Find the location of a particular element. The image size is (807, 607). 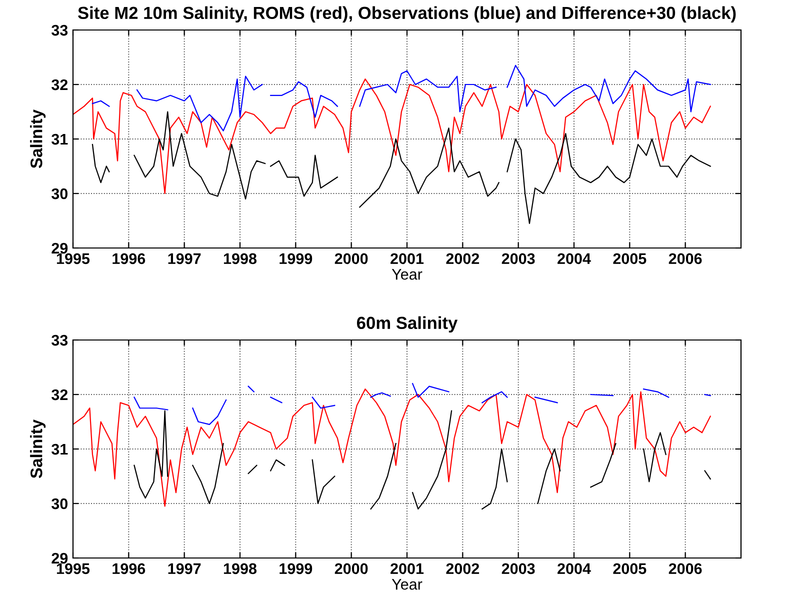

chart-title: Site M2 10m Salinity, ROMS (red), Observations (blue) and Difference+30 (black) is located at coordinates (407, 14).